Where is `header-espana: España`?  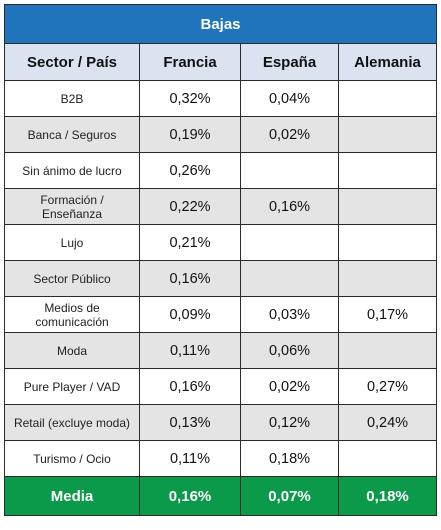
header-espana: España is located at coordinates (289, 62).